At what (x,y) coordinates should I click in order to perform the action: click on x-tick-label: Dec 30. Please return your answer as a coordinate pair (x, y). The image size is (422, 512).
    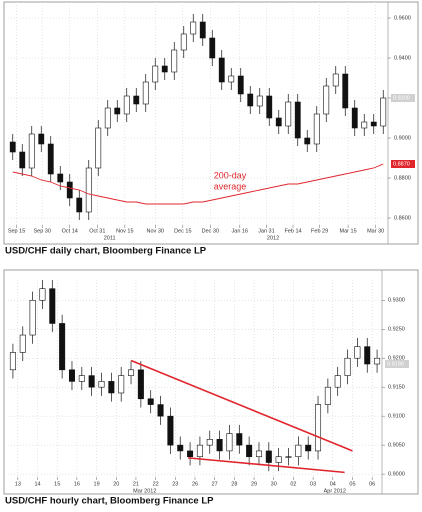
    Looking at the image, I should click on (210, 231).